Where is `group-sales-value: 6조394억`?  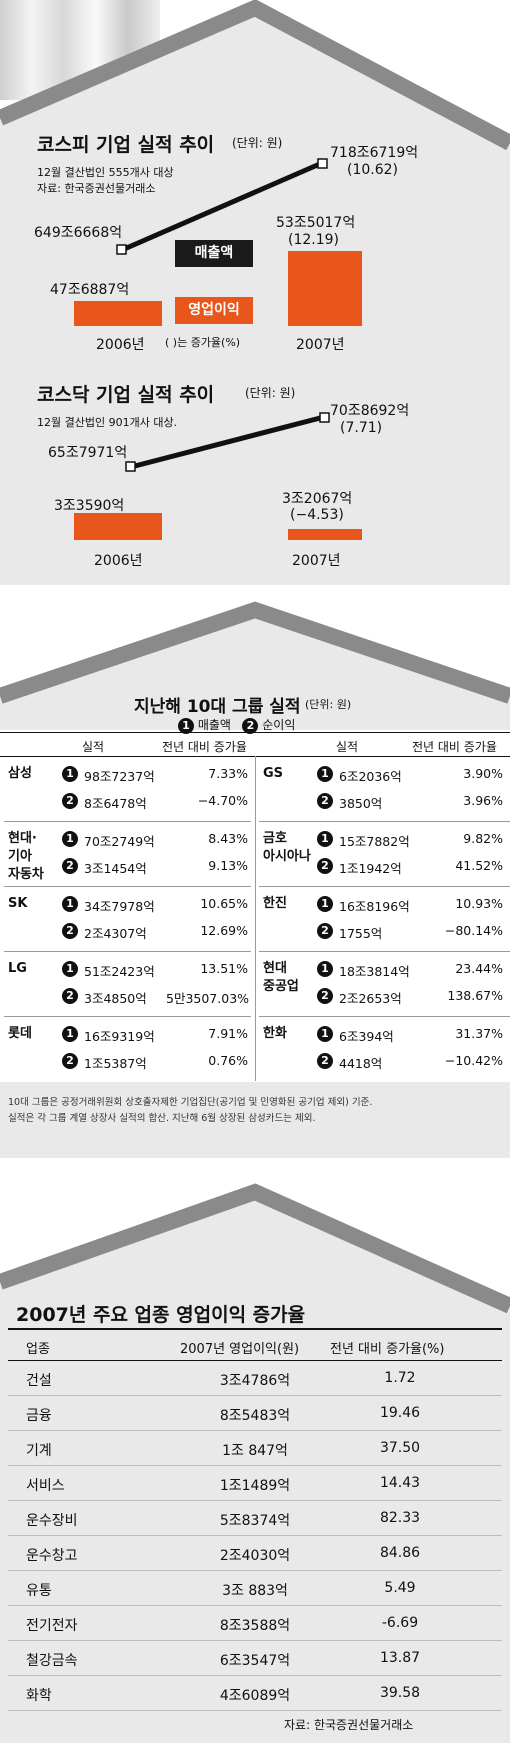
group-sales-value: 6조394억 is located at coordinates (366, 1036).